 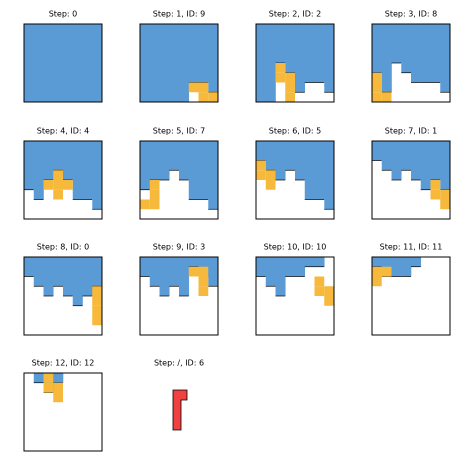 I want to click on panel-title: Step: 10, ID: 10, so click(x=295, y=247).